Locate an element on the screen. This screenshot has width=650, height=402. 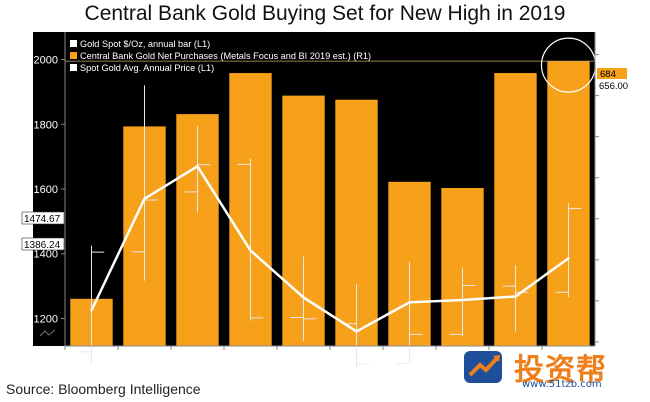
legend-label-3: Spot Gold Avg. Annual Price (L1) is located at coordinates (147, 68).